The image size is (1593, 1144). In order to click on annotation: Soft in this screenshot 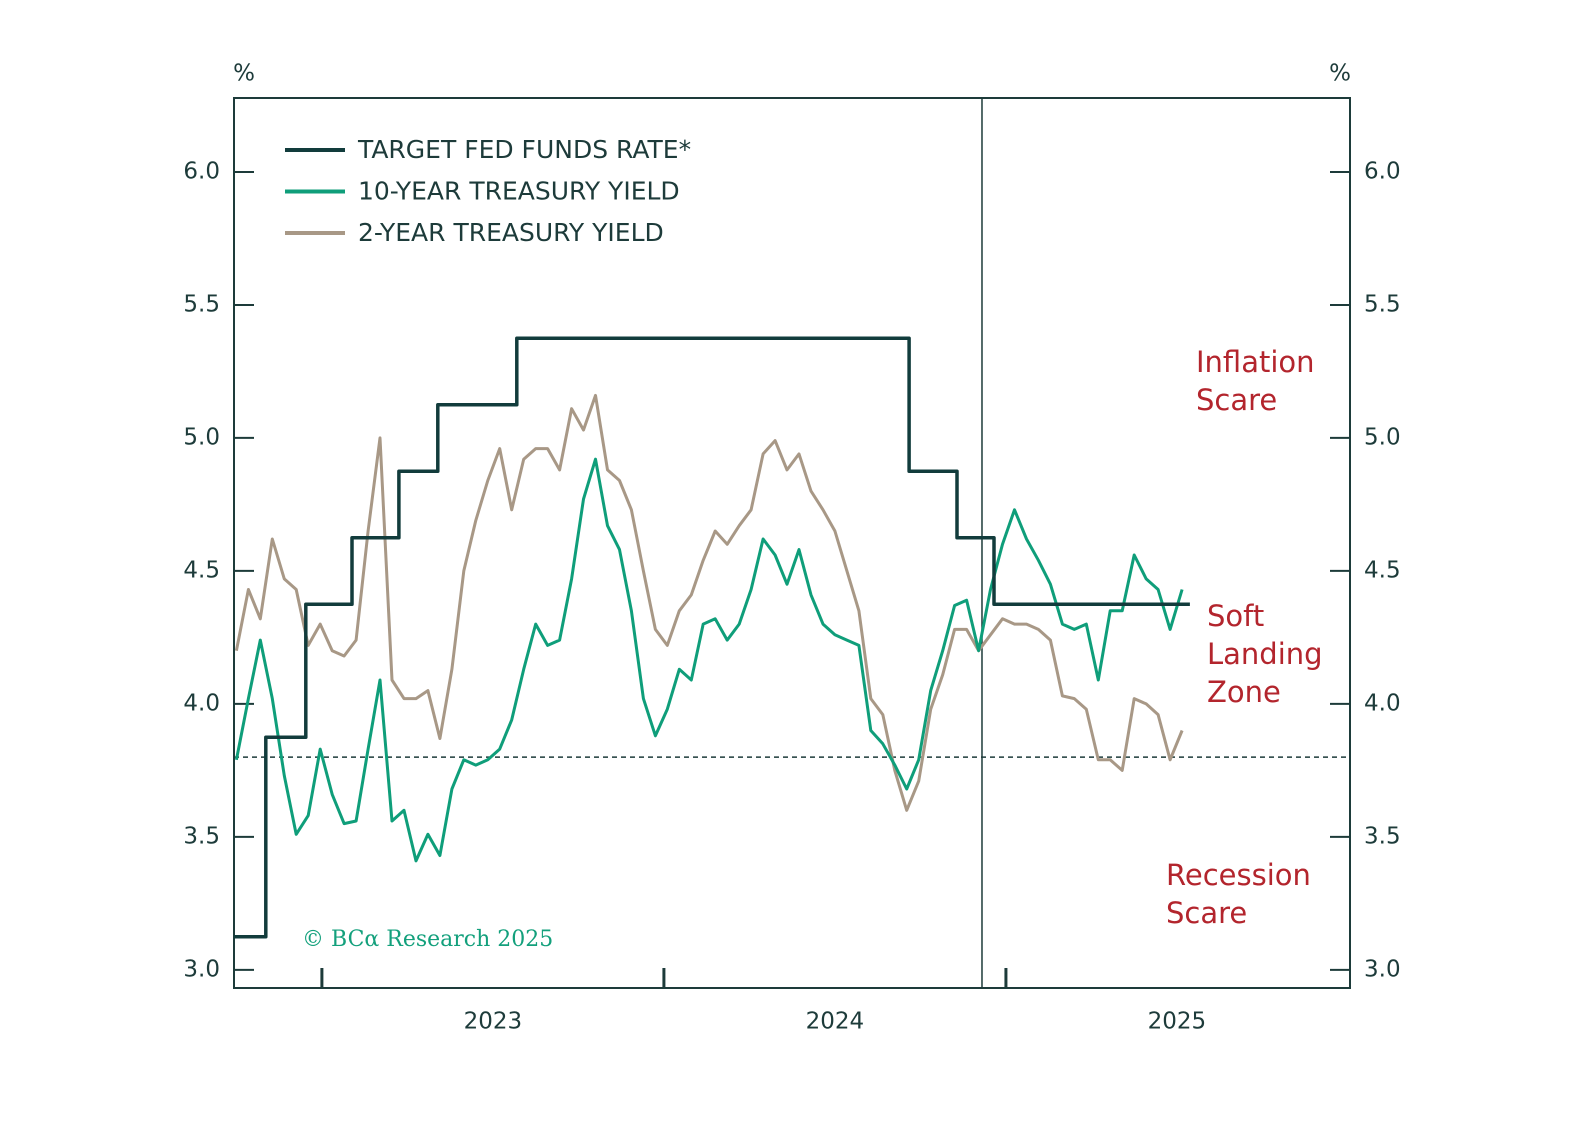, I will do `click(1235, 616)`.